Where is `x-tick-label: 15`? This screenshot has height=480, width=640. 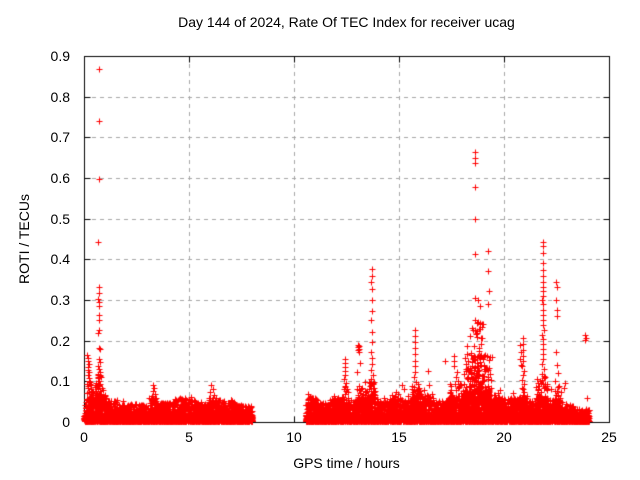 x-tick-label: 15 is located at coordinates (399, 437).